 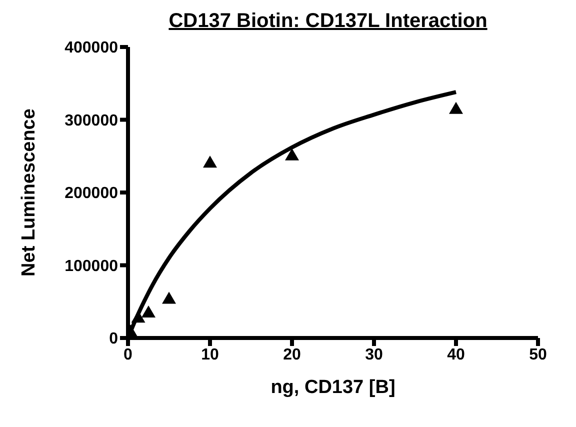 I want to click on x-tick-label: 10, so click(x=210, y=355).